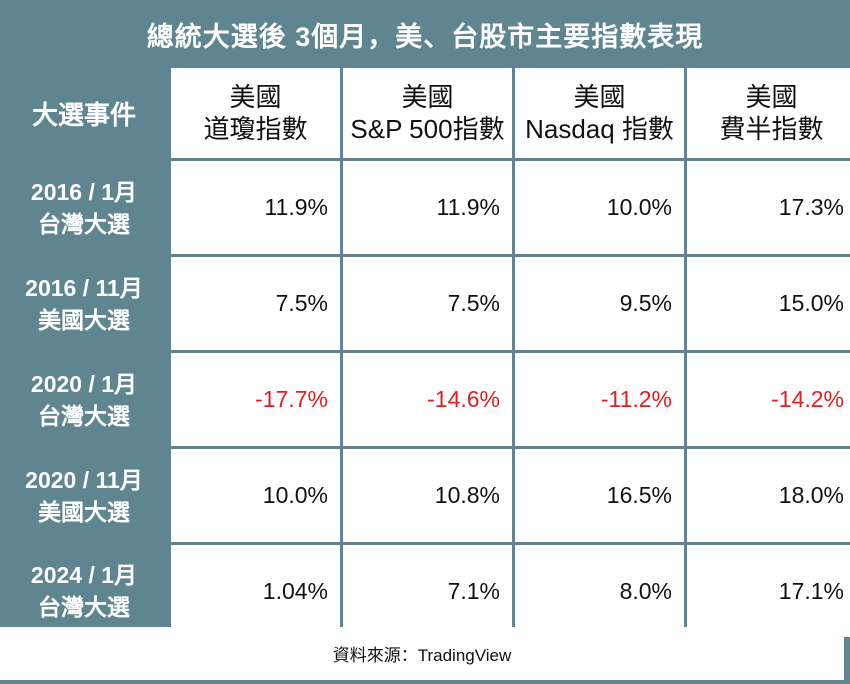 This screenshot has width=850, height=684. What do you see at coordinates (768, 207) in the screenshot?
I see `table-cell: 17.3%` at bounding box center [768, 207].